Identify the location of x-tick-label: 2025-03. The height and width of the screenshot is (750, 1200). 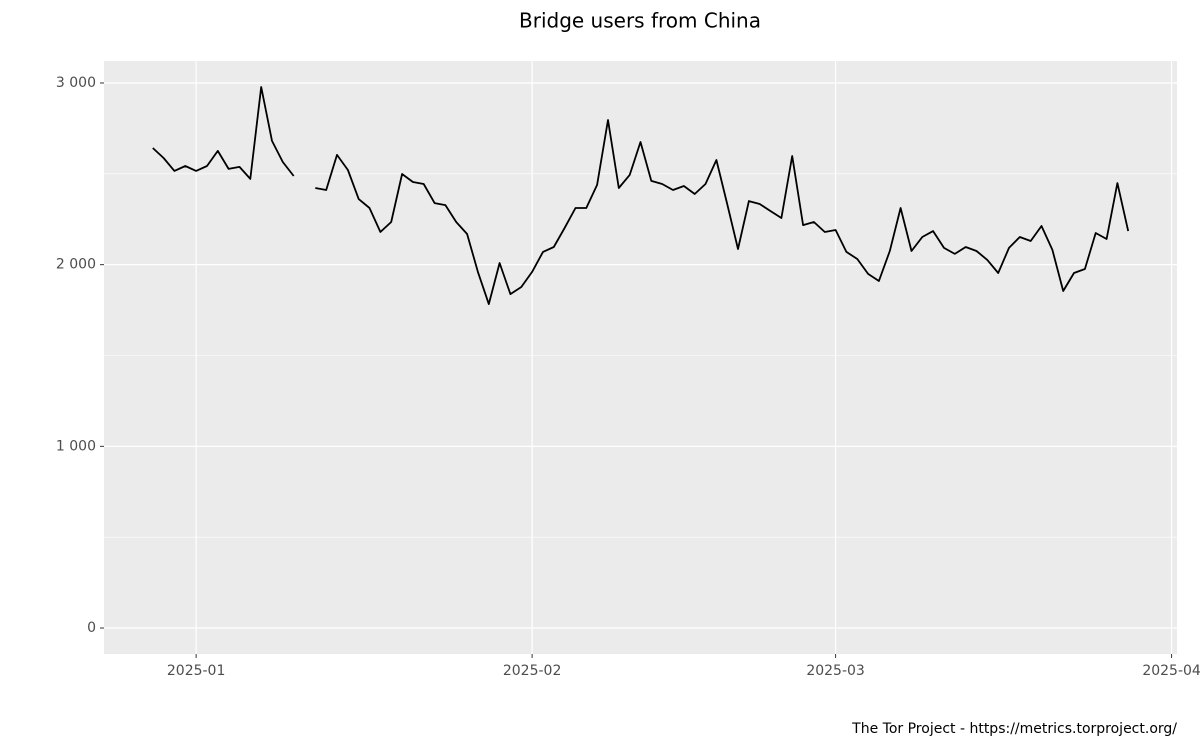
(835, 671).